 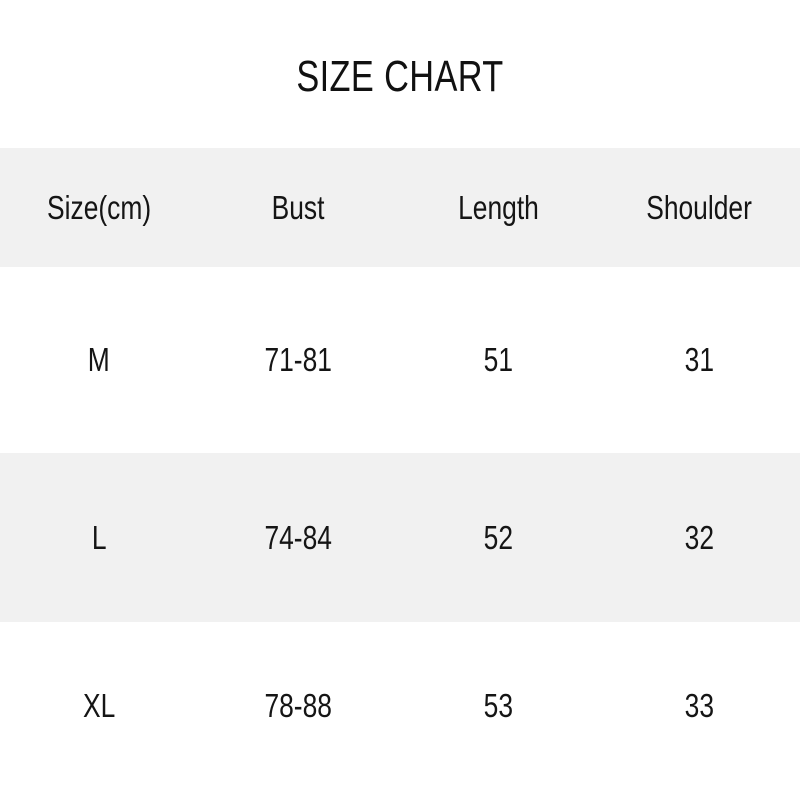 I want to click on column-header-length: Length, so click(x=498, y=207).